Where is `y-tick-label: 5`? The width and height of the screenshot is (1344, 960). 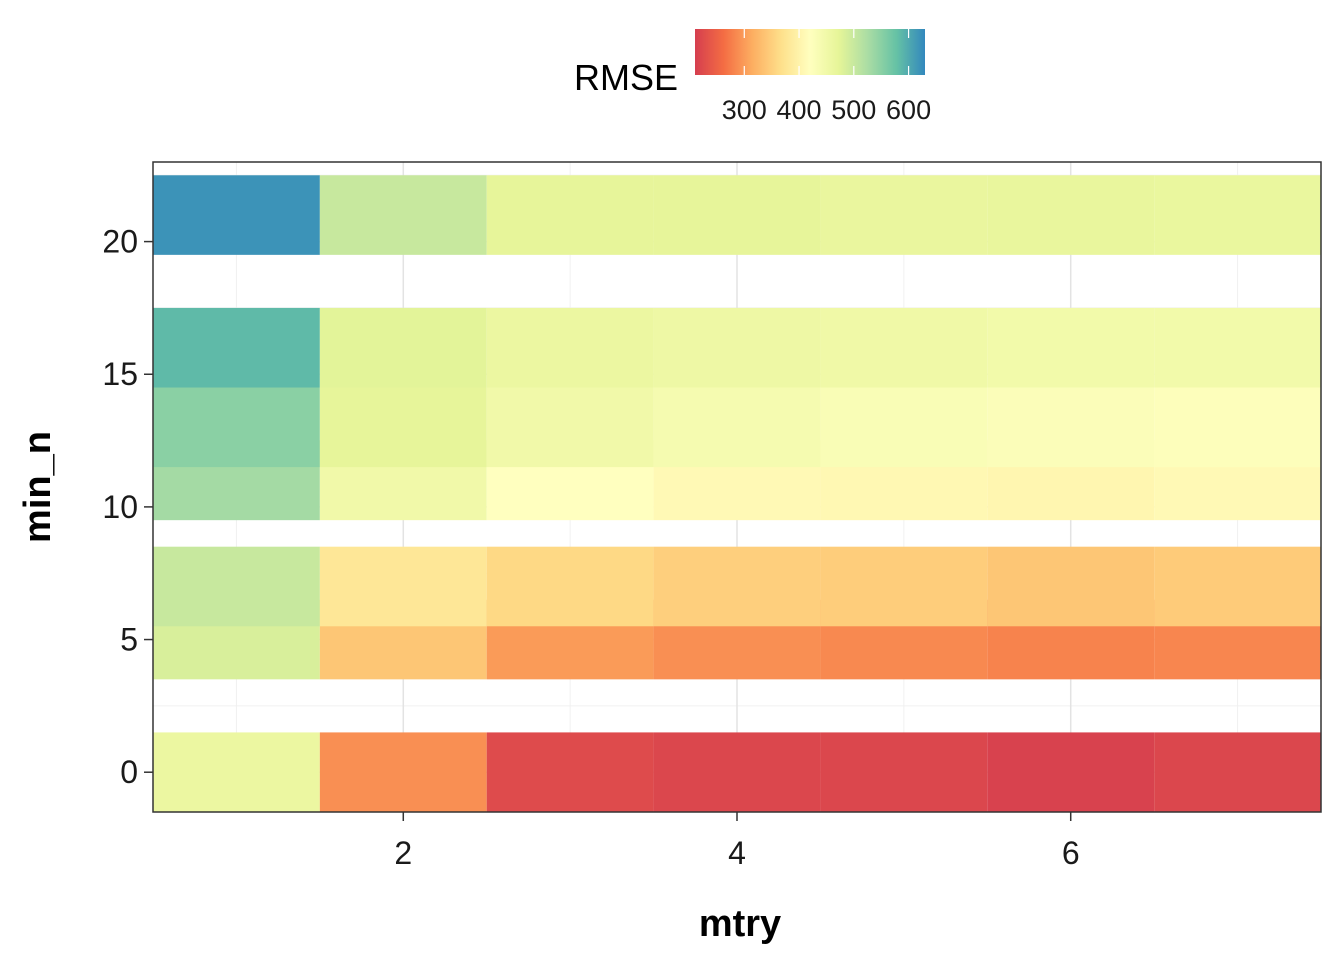 y-tick-label: 5 is located at coordinates (129, 640).